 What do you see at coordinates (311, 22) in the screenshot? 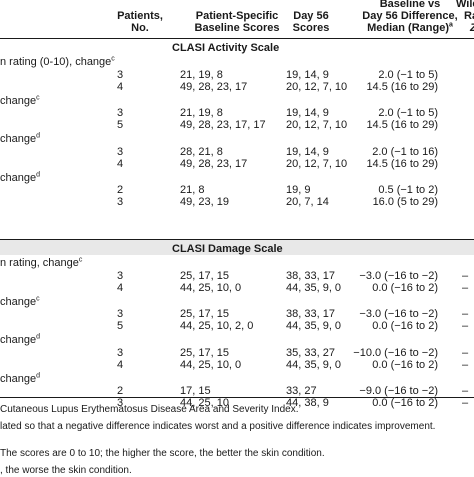
I see `col-header-day56: Day 56 Scores` at bounding box center [311, 22].